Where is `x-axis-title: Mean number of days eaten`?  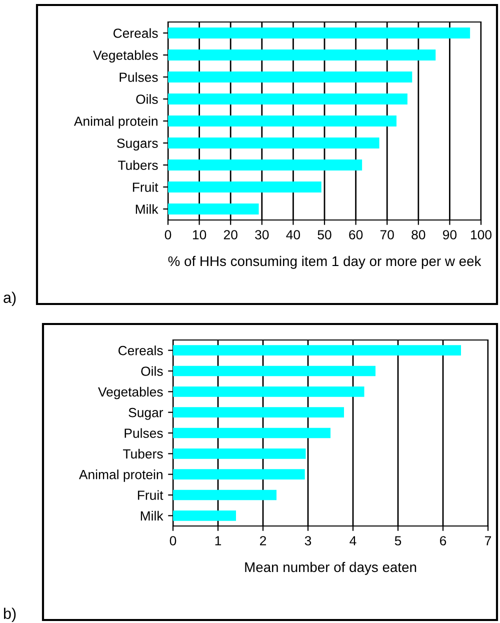
x-axis-title: Mean number of days eaten is located at coordinates (330, 568).